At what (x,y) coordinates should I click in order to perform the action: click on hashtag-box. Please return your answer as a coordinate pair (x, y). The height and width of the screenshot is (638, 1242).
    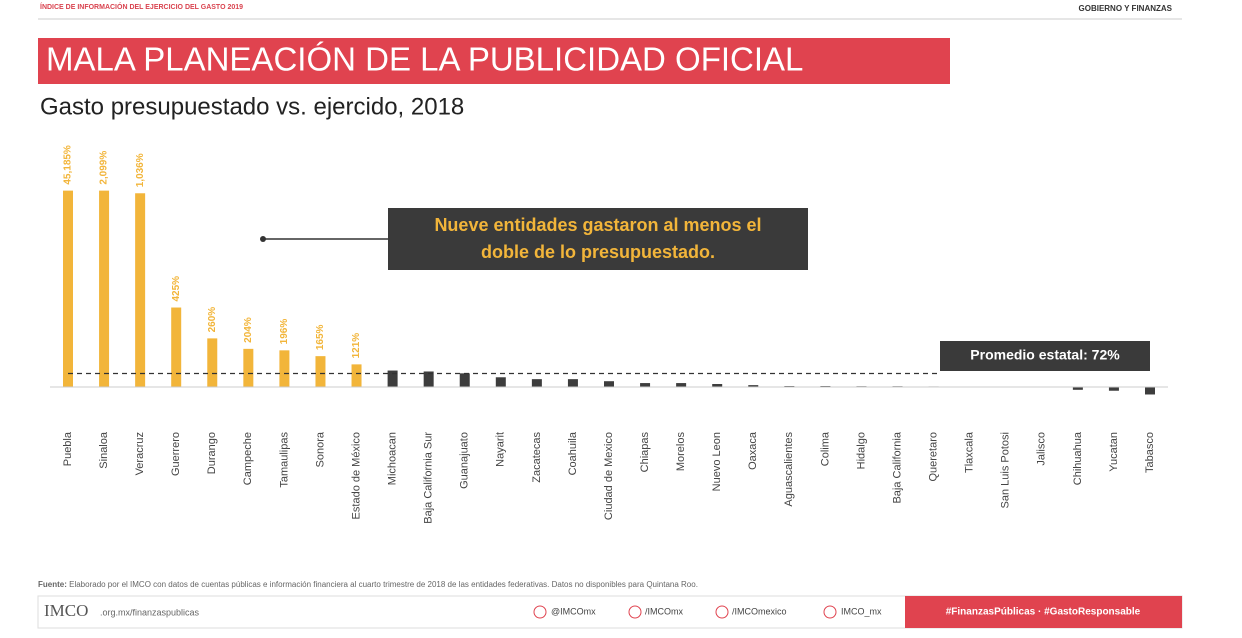
    Looking at the image, I should click on (1043, 612).